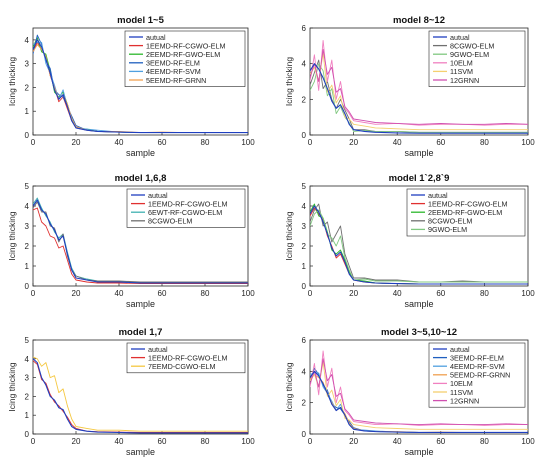  Describe the element at coordinates (141, 332) in the screenshot. I see `chart-title: model 1,7` at that location.